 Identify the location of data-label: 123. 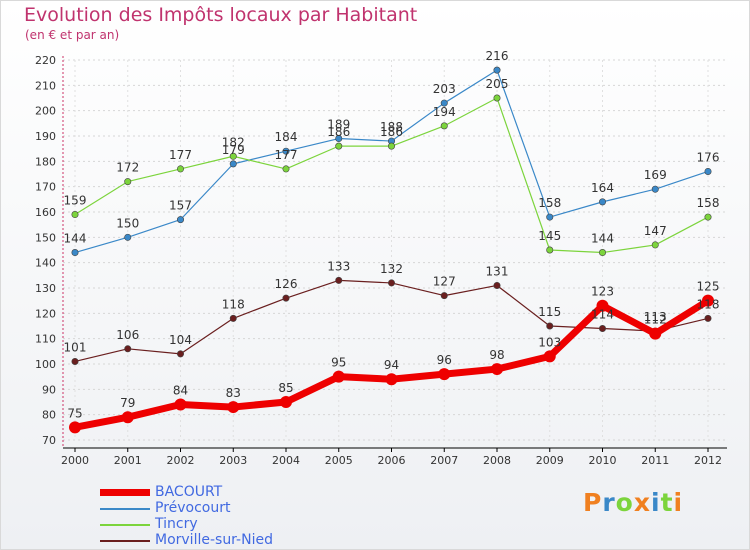
(602, 292).